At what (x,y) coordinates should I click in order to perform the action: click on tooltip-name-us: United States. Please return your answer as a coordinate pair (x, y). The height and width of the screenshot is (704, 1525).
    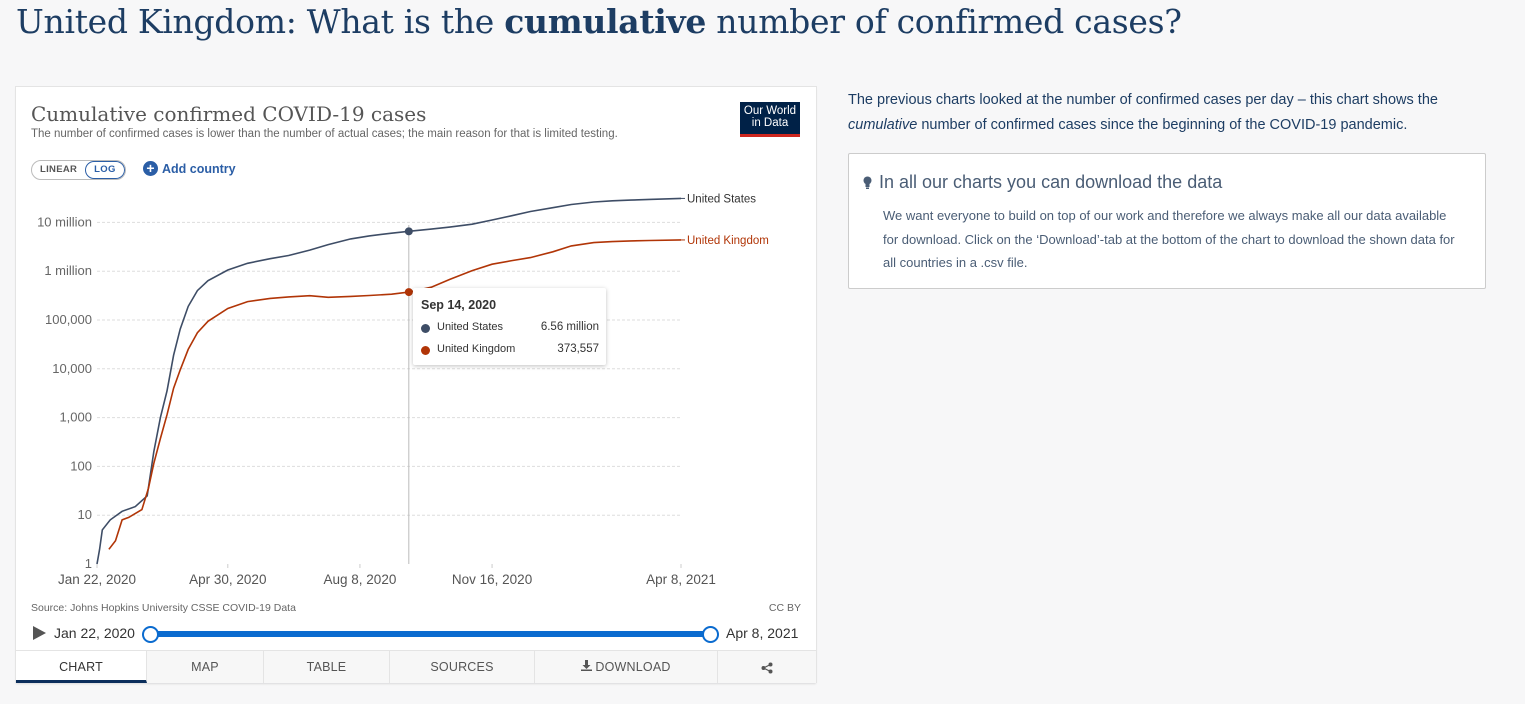
    Looking at the image, I should click on (470, 327).